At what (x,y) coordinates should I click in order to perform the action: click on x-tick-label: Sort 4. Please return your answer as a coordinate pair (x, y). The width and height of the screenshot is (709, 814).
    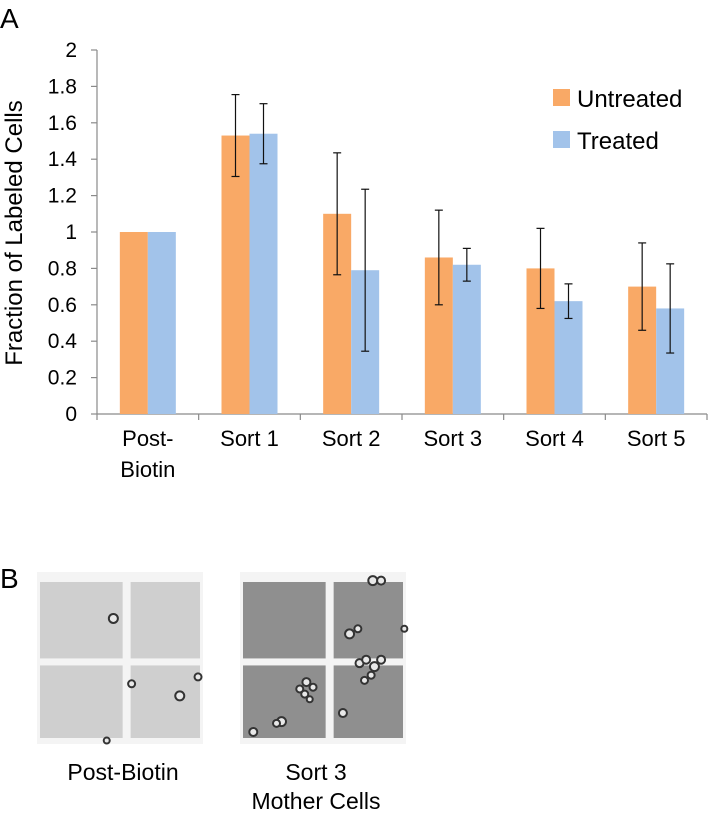
    Looking at the image, I should click on (554, 438).